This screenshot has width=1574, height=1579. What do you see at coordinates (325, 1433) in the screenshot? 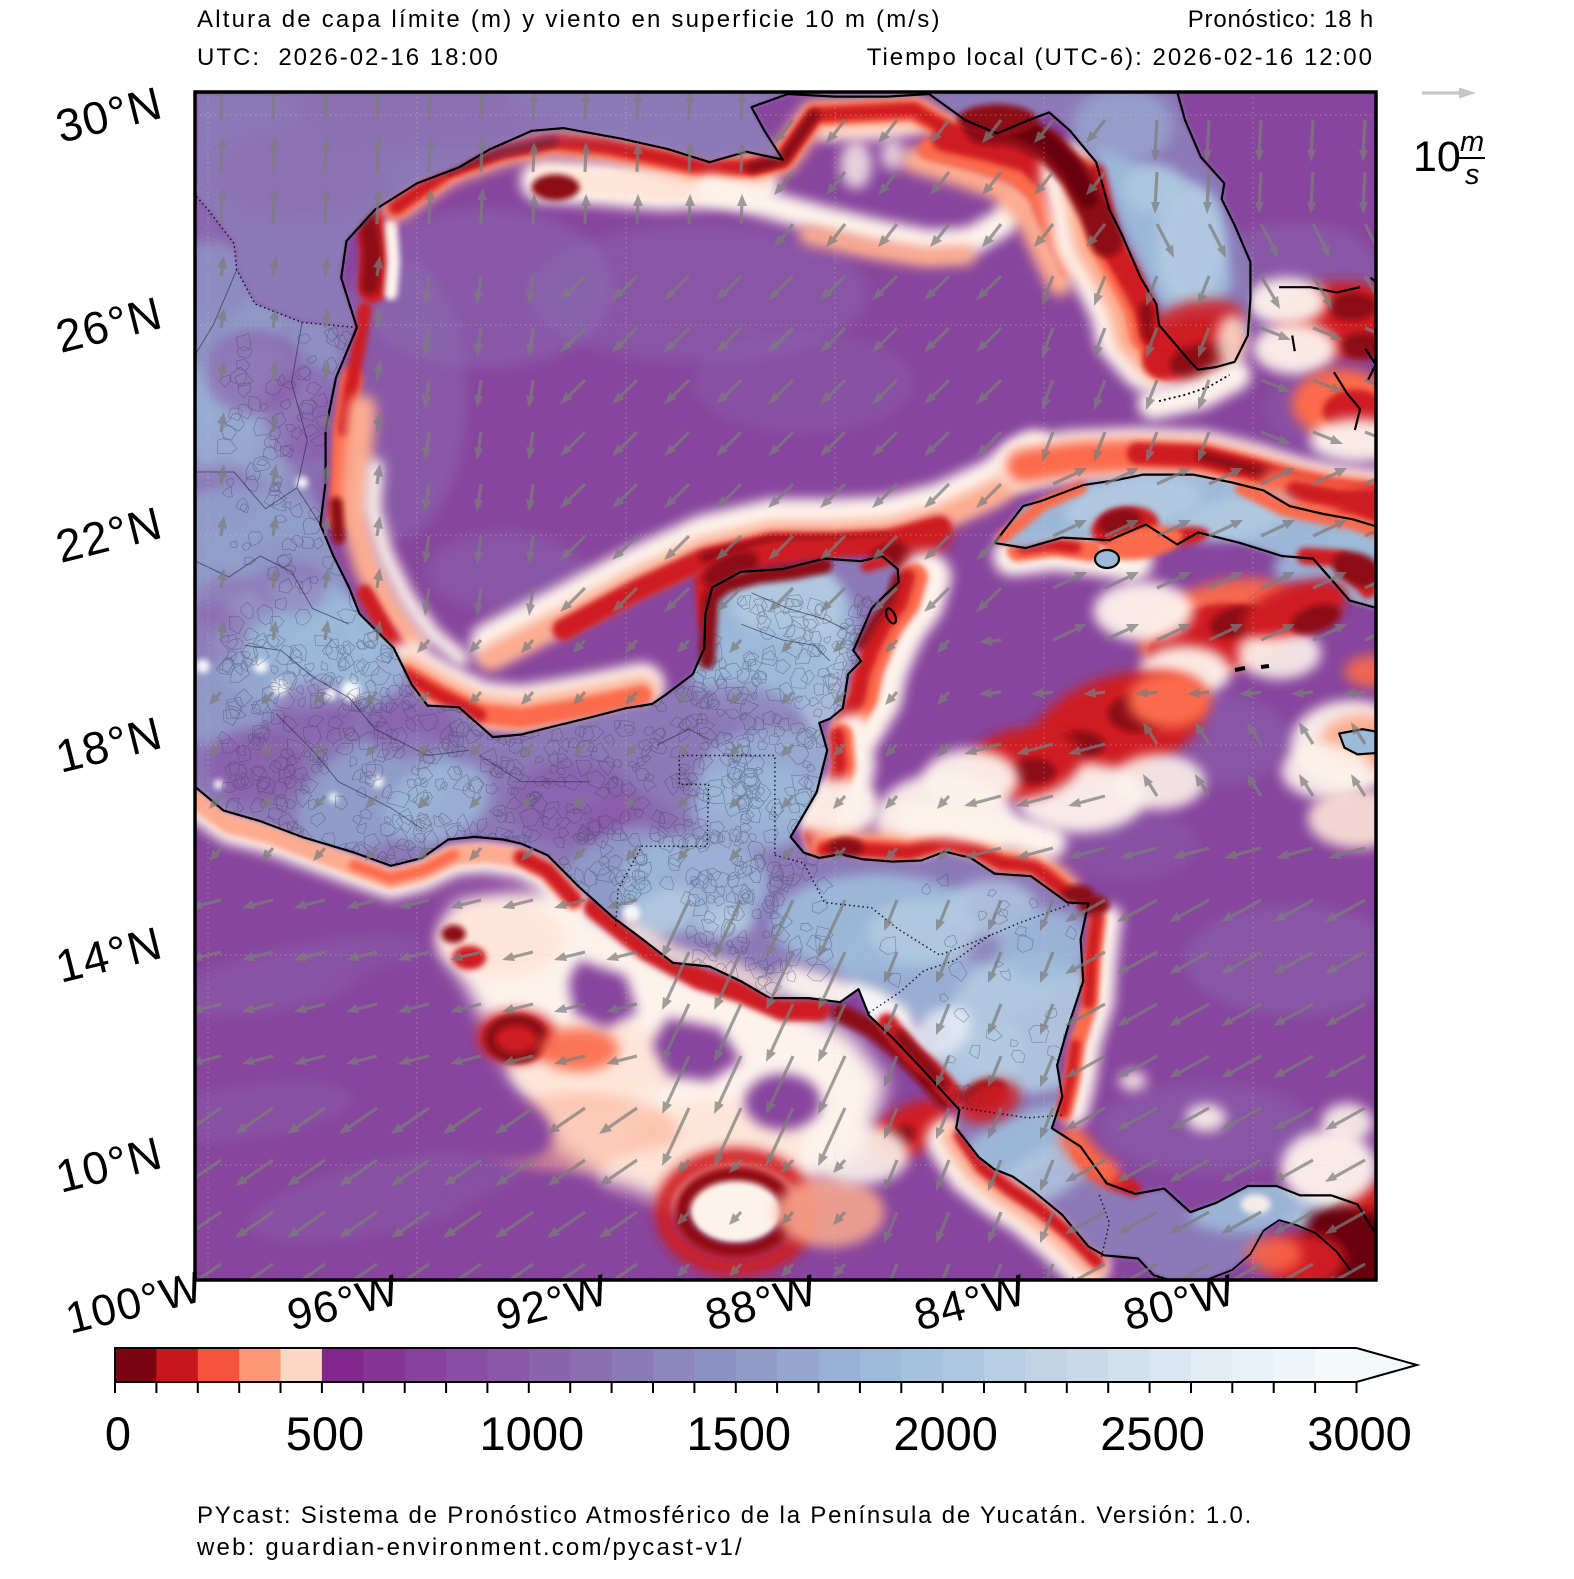
I see `svg-text: 500` at bounding box center [325, 1433].